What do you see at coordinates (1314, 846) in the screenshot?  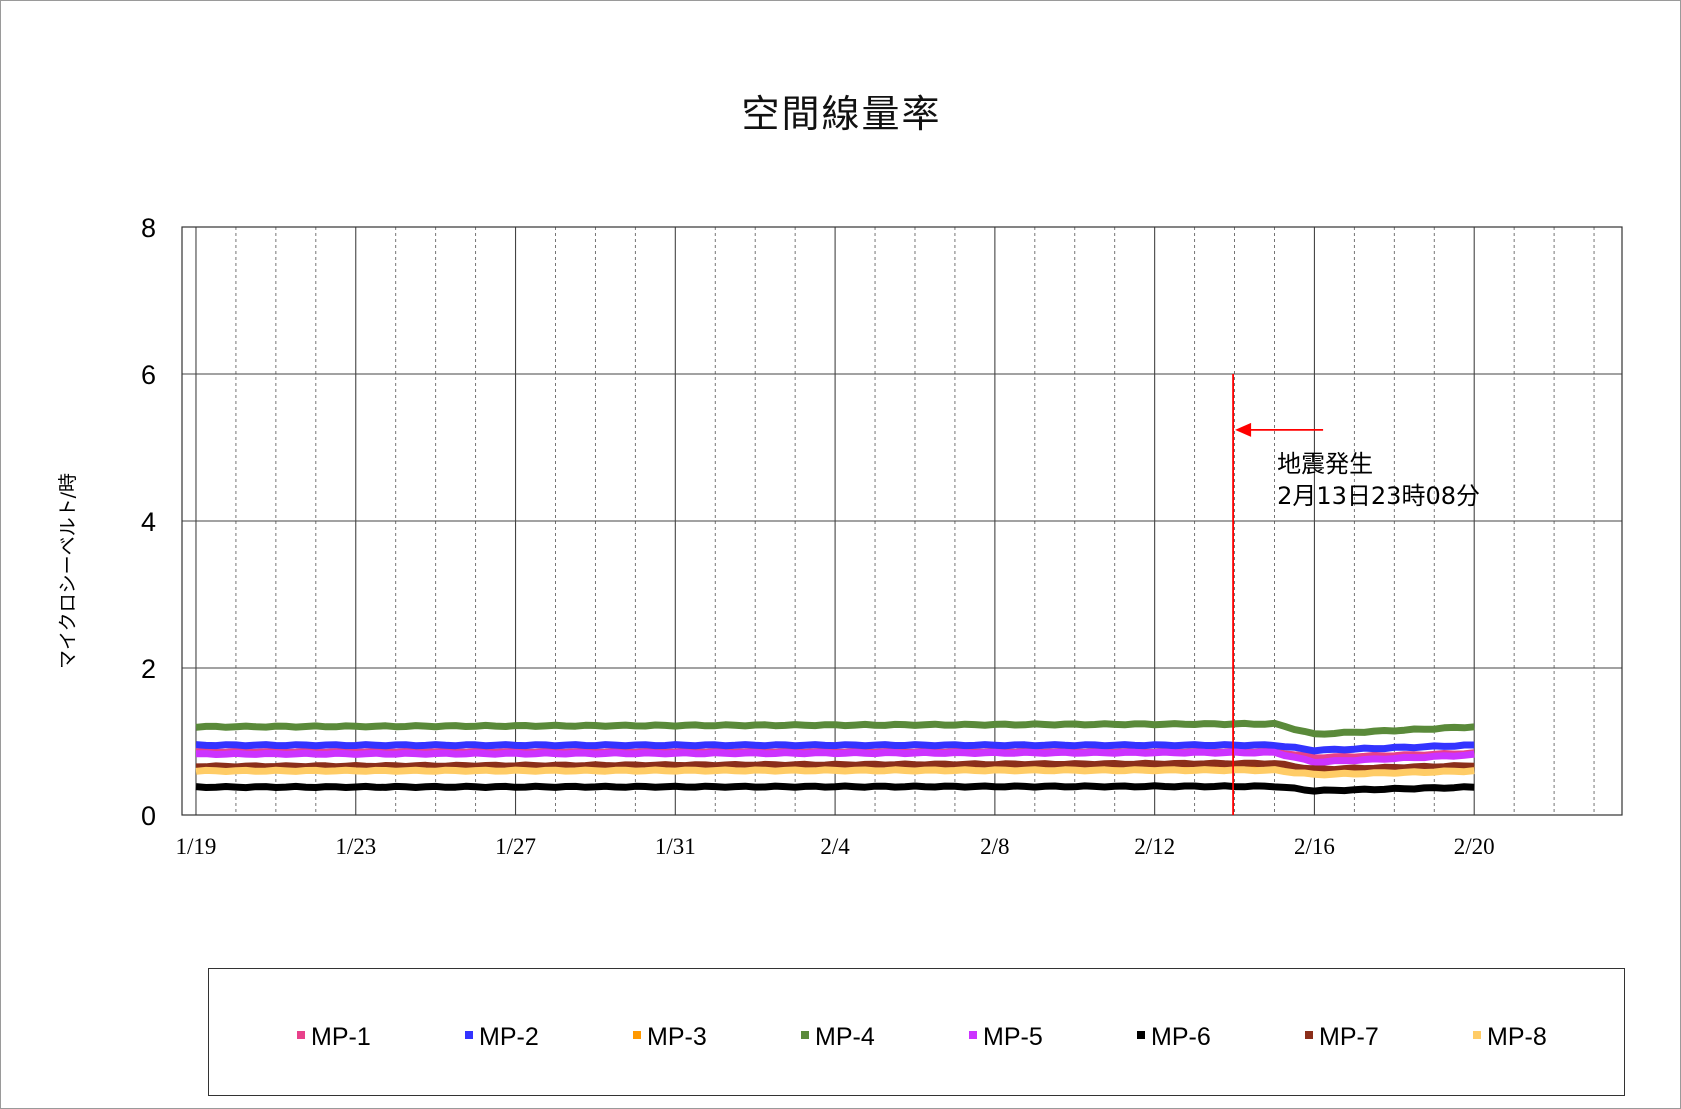 I see `x-tick-label: 2/16` at bounding box center [1314, 846].